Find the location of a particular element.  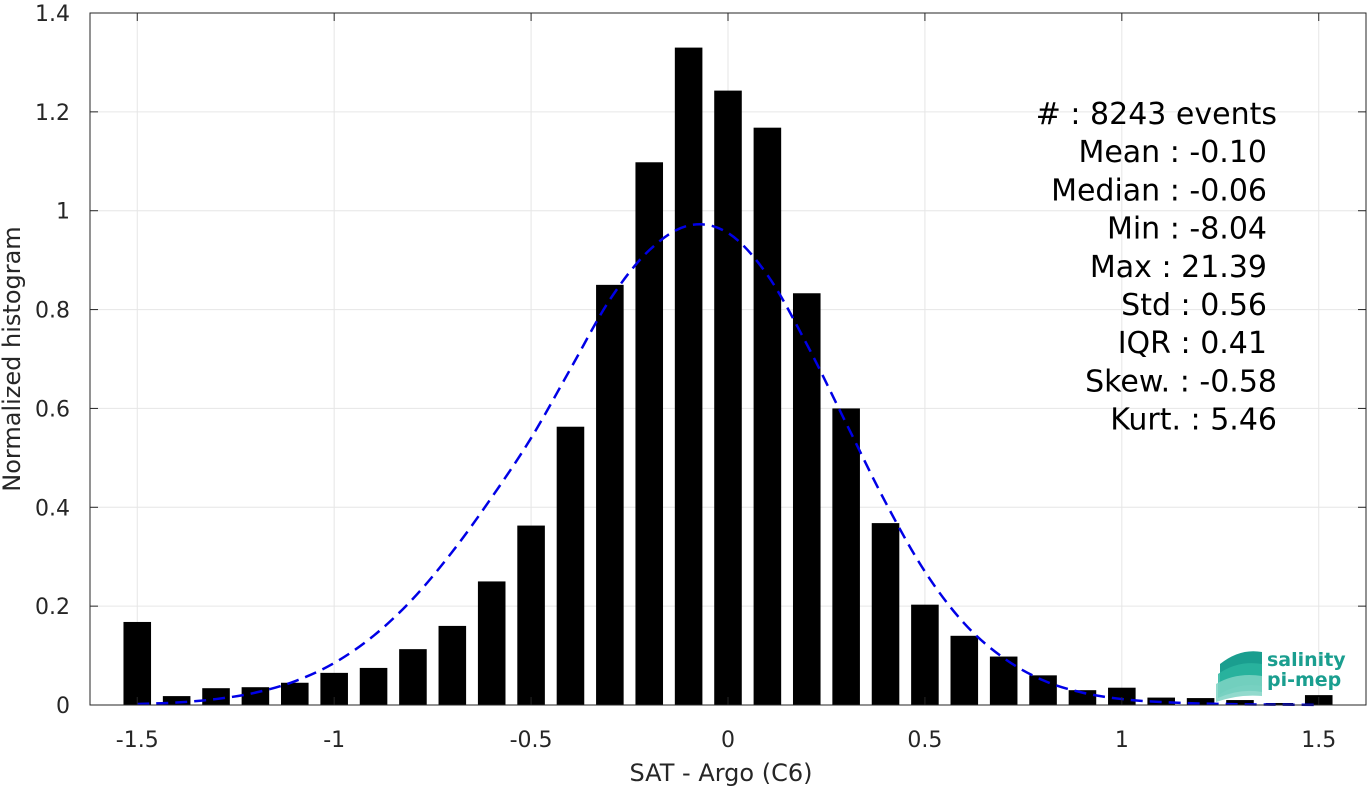

x-tick-label: 0.5 is located at coordinates (924, 740).